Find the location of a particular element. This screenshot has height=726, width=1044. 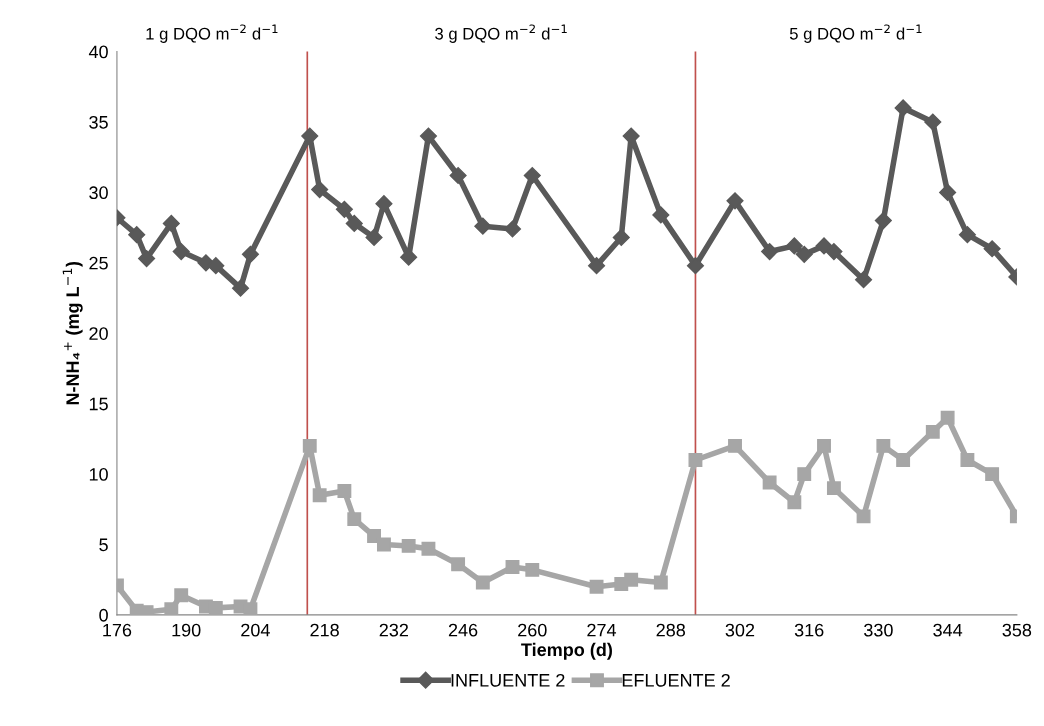

y-tick-label: 40 is located at coordinates (98, 52).